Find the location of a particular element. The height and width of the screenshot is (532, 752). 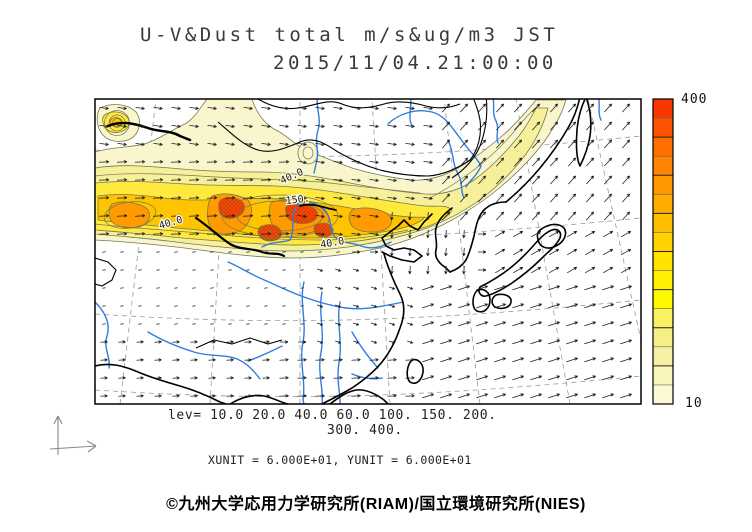

river-ganges is located at coordinates (204, 355).